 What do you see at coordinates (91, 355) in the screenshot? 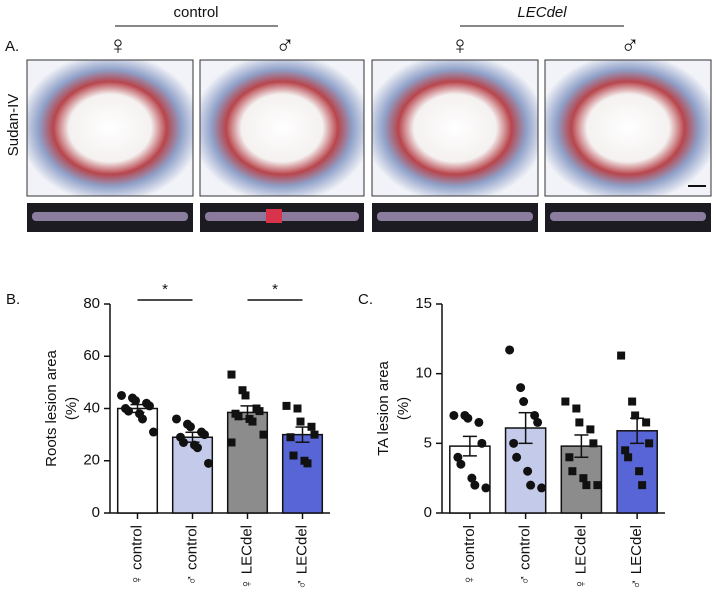
I see `y-tick-label: 60` at bounding box center [91, 355].